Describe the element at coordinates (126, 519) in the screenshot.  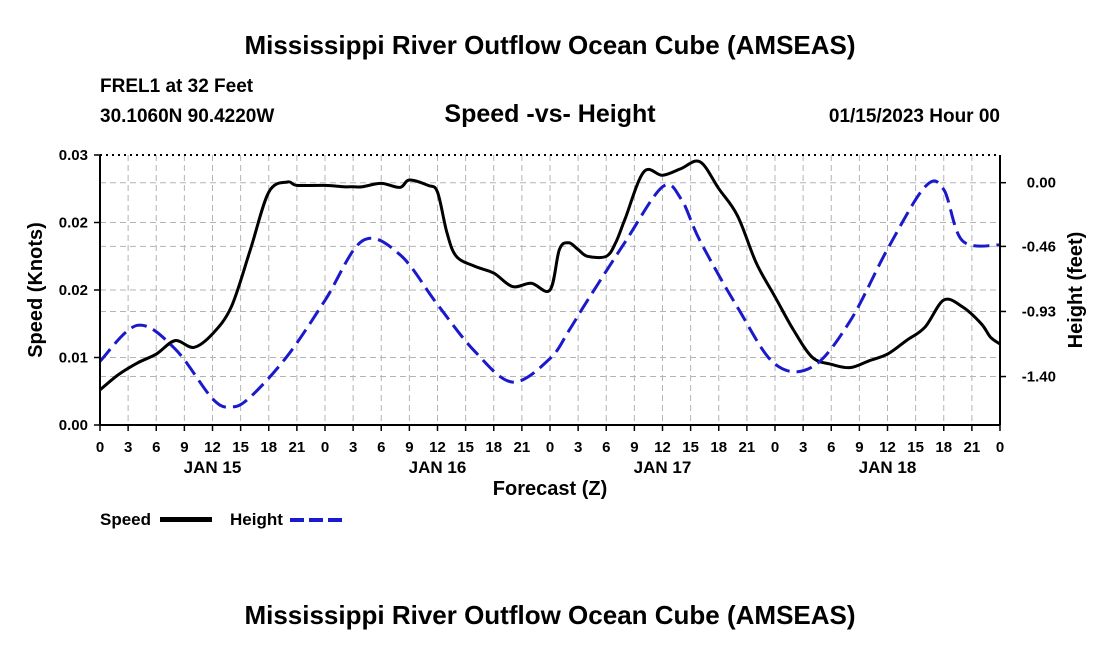
I see `legend-speed-label: Speed` at that location.